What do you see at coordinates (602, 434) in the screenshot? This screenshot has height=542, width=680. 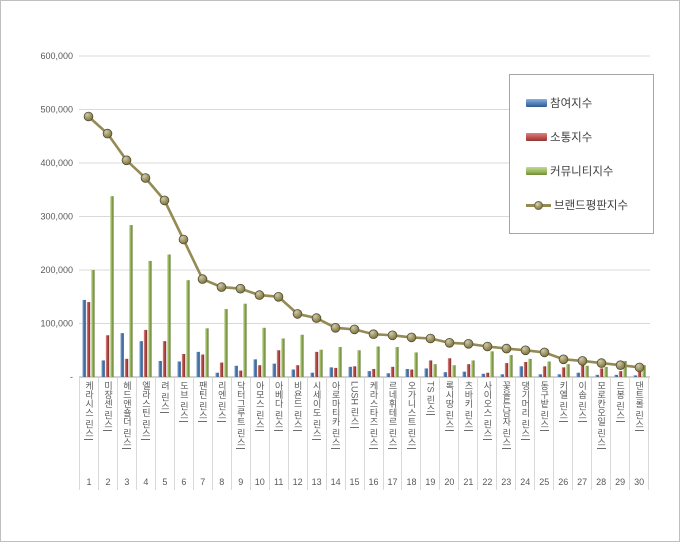 I see `category-cell: 모로칸오일 린스 28` at bounding box center [602, 434].